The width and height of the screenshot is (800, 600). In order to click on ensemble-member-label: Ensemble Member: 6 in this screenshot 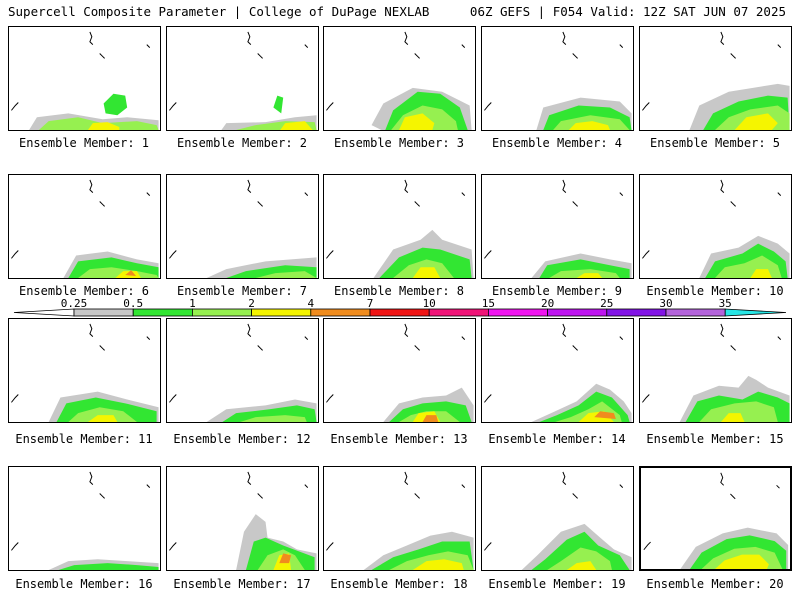, I will do `click(84, 291)`.